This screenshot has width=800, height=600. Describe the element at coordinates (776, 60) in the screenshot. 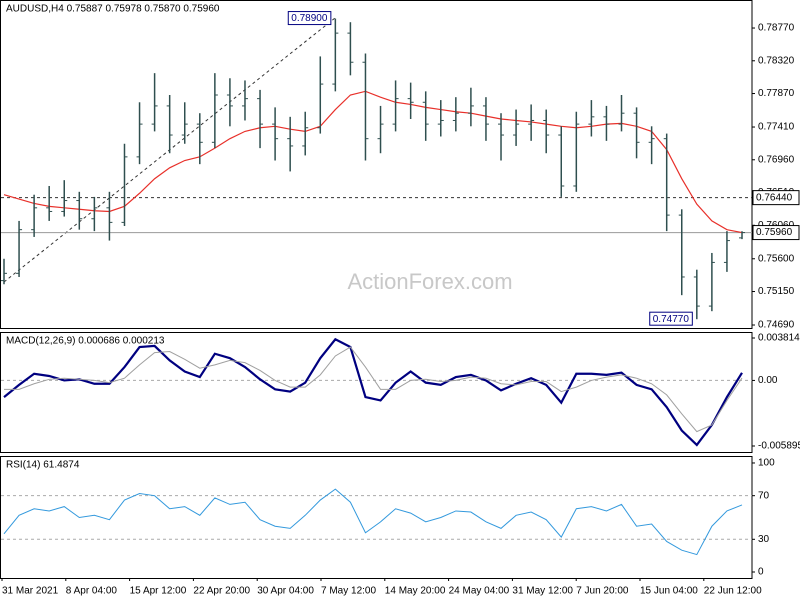

I see `y-tick-label: 0.78320` at that location.